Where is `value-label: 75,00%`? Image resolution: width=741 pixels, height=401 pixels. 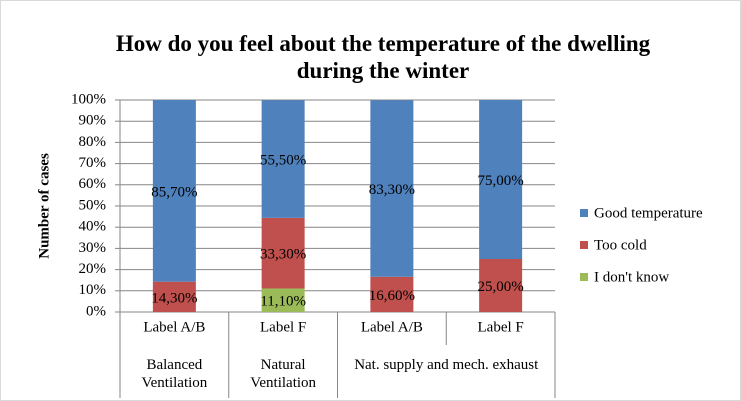
value-label: 75,00% is located at coordinates (501, 181).